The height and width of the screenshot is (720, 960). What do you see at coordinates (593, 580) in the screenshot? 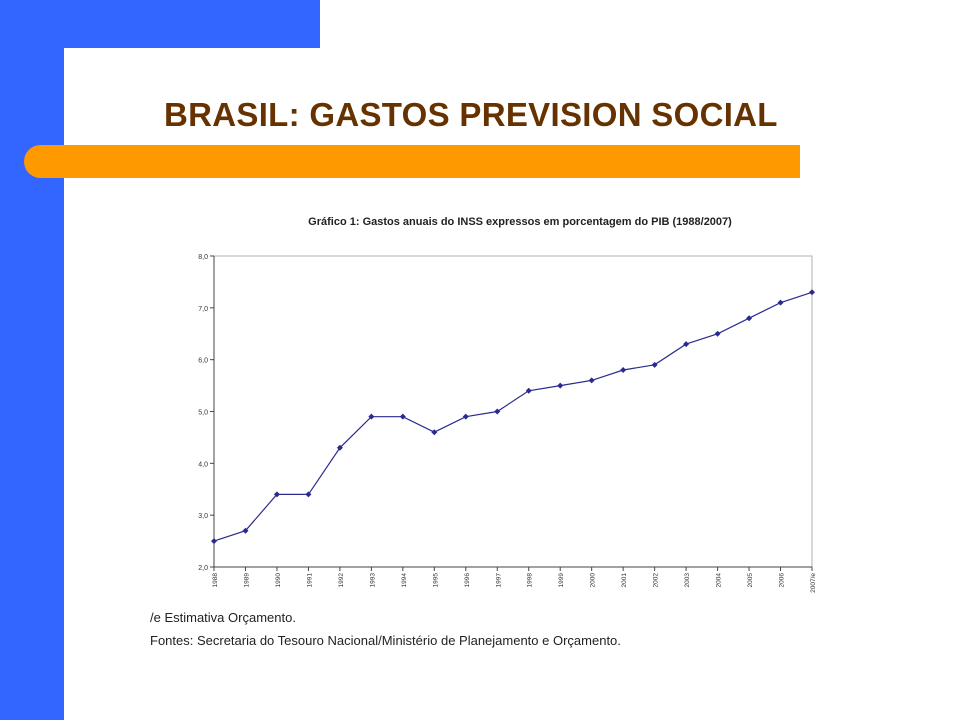
I see `x-tick-label: 2000` at bounding box center [593, 580].